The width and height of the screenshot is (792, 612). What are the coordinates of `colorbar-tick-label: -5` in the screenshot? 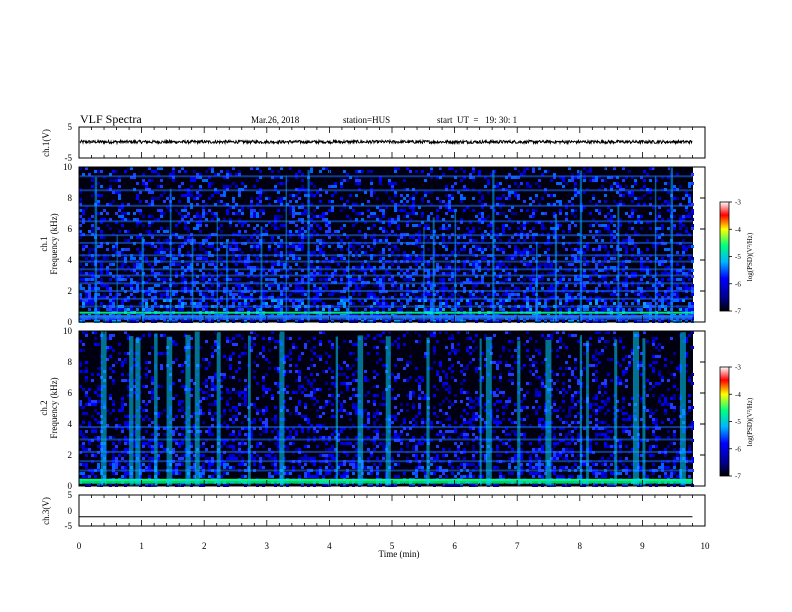 It's located at (738, 257).